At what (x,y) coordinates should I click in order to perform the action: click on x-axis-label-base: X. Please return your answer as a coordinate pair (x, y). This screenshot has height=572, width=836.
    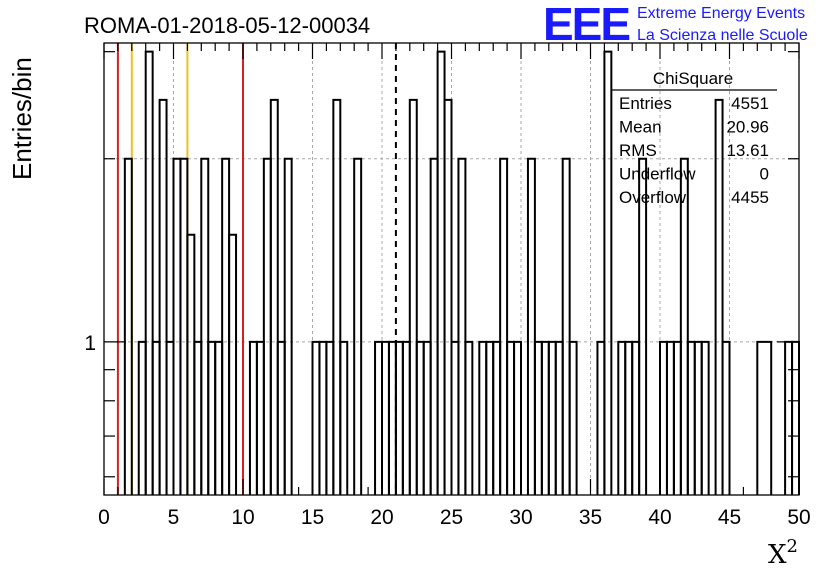
    Looking at the image, I should click on (777, 555).